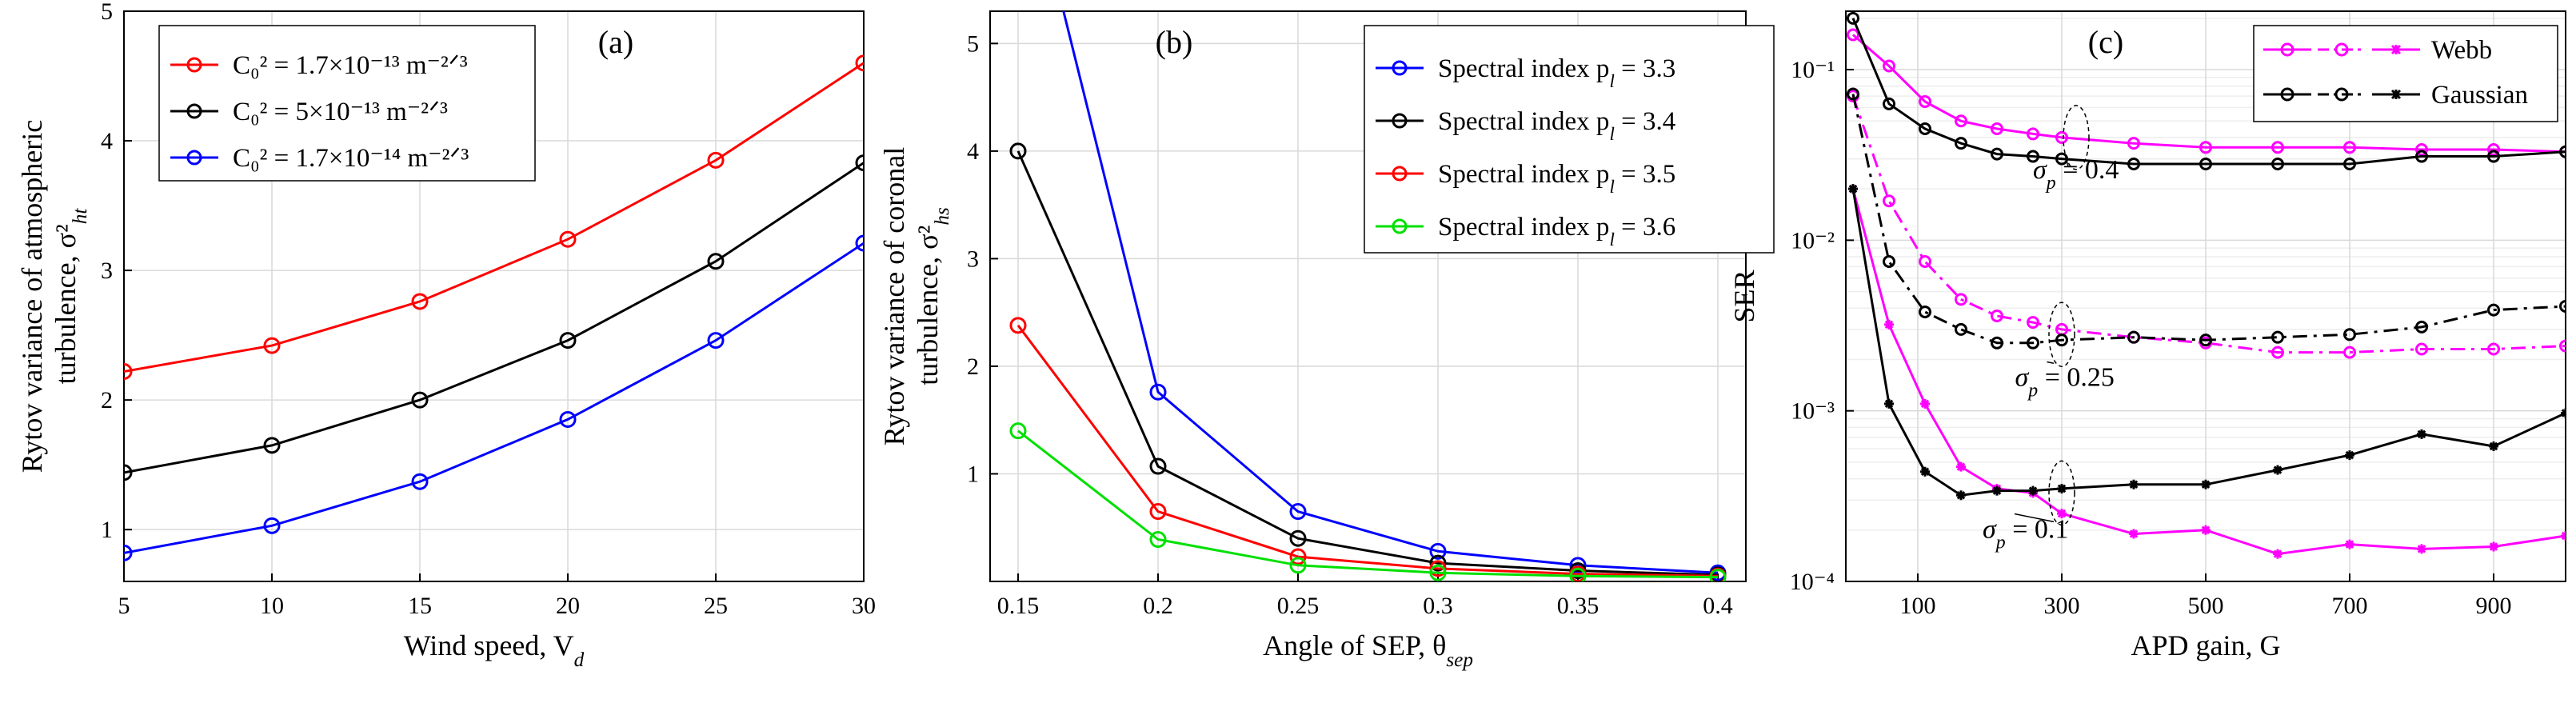 This screenshot has height=703, width=2576. What do you see at coordinates (2461, 50) in the screenshot?
I see `legend-label: Webb` at bounding box center [2461, 50].